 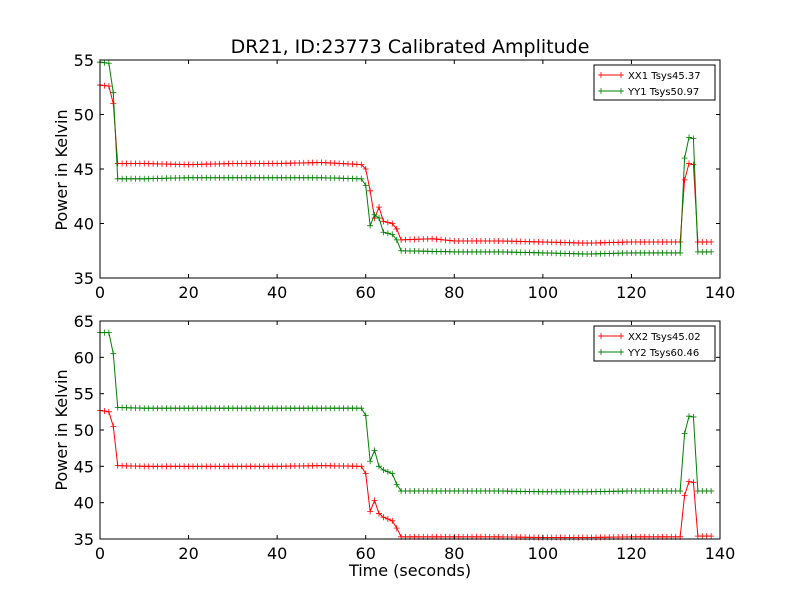 I want to click on y-tick-label: 40, so click(x=84, y=224).